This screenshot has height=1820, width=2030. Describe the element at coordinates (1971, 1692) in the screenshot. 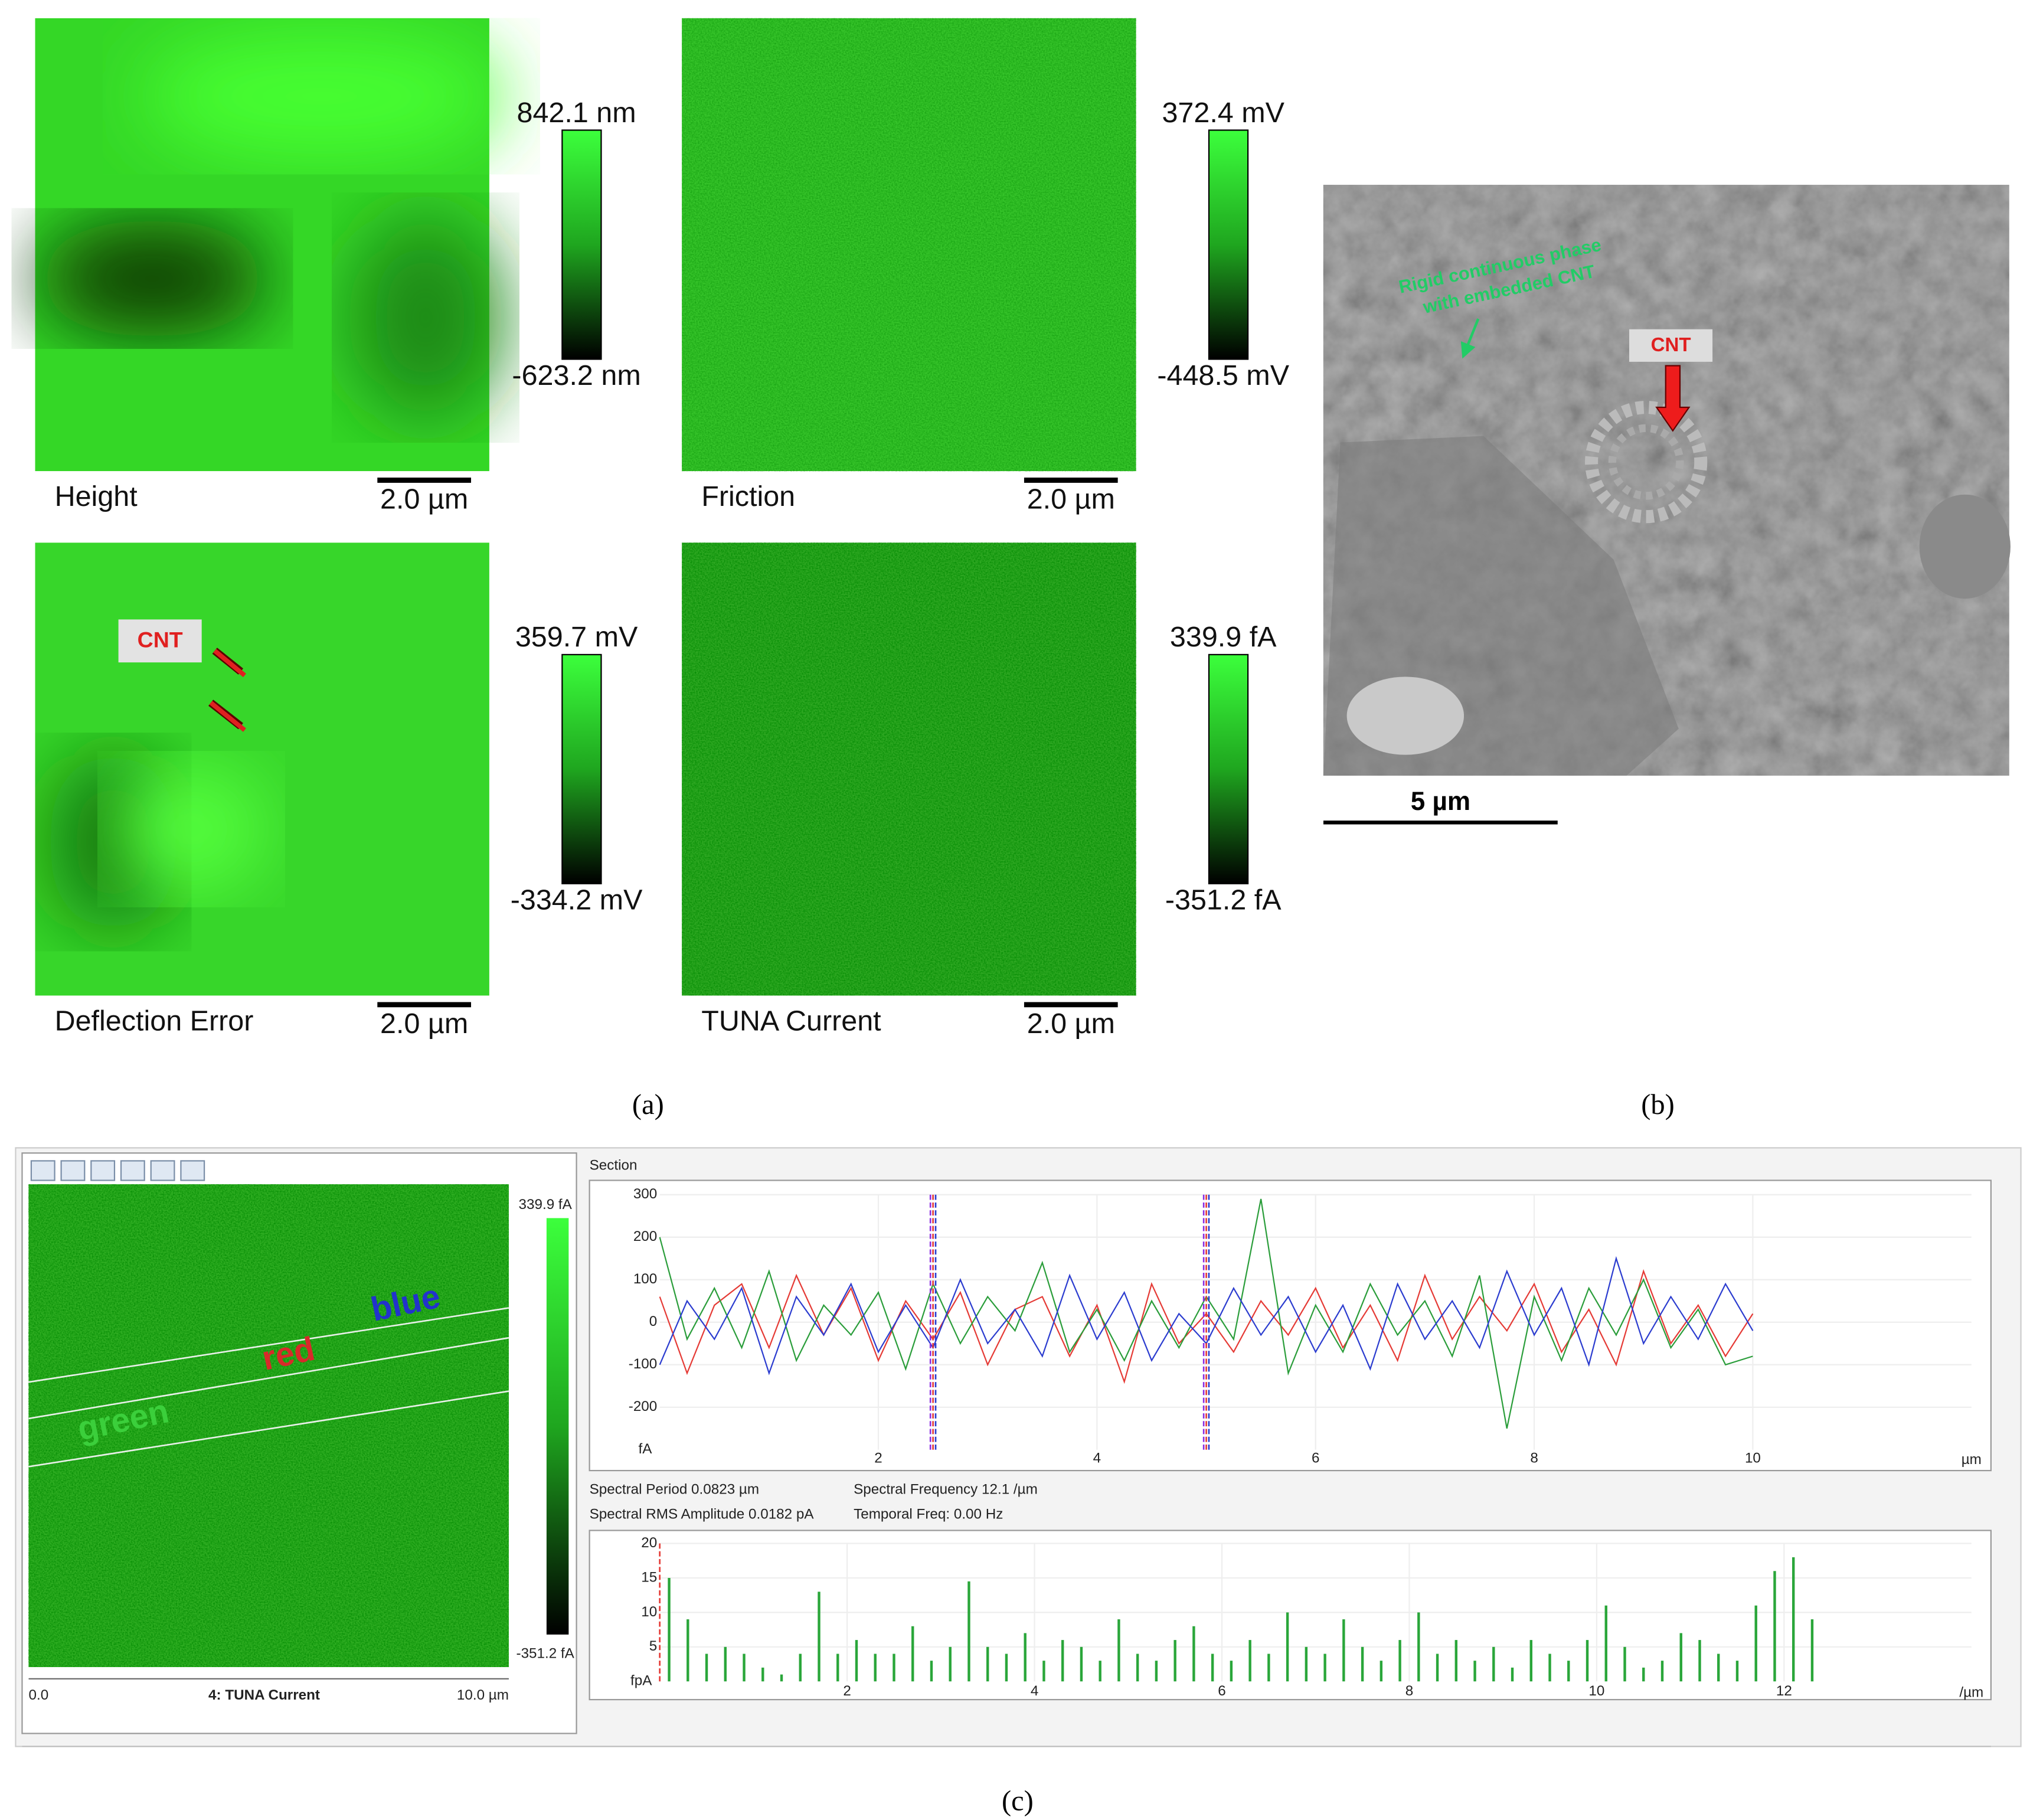

I see `x-unit: /µm` at that location.